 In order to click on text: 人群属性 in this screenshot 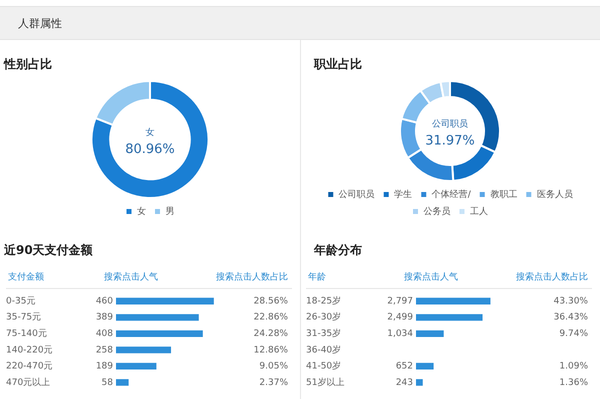, I will do `click(300, 23)`.